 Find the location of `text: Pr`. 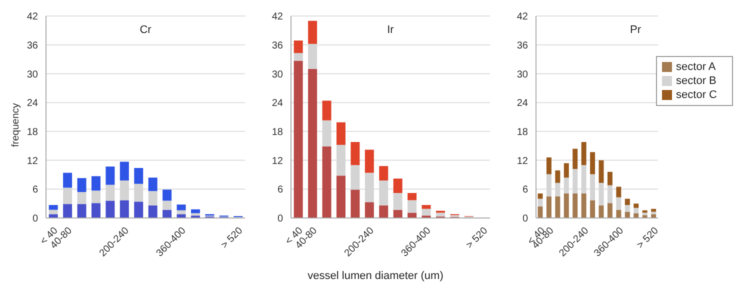

text: Pr is located at coordinates (635, 30).